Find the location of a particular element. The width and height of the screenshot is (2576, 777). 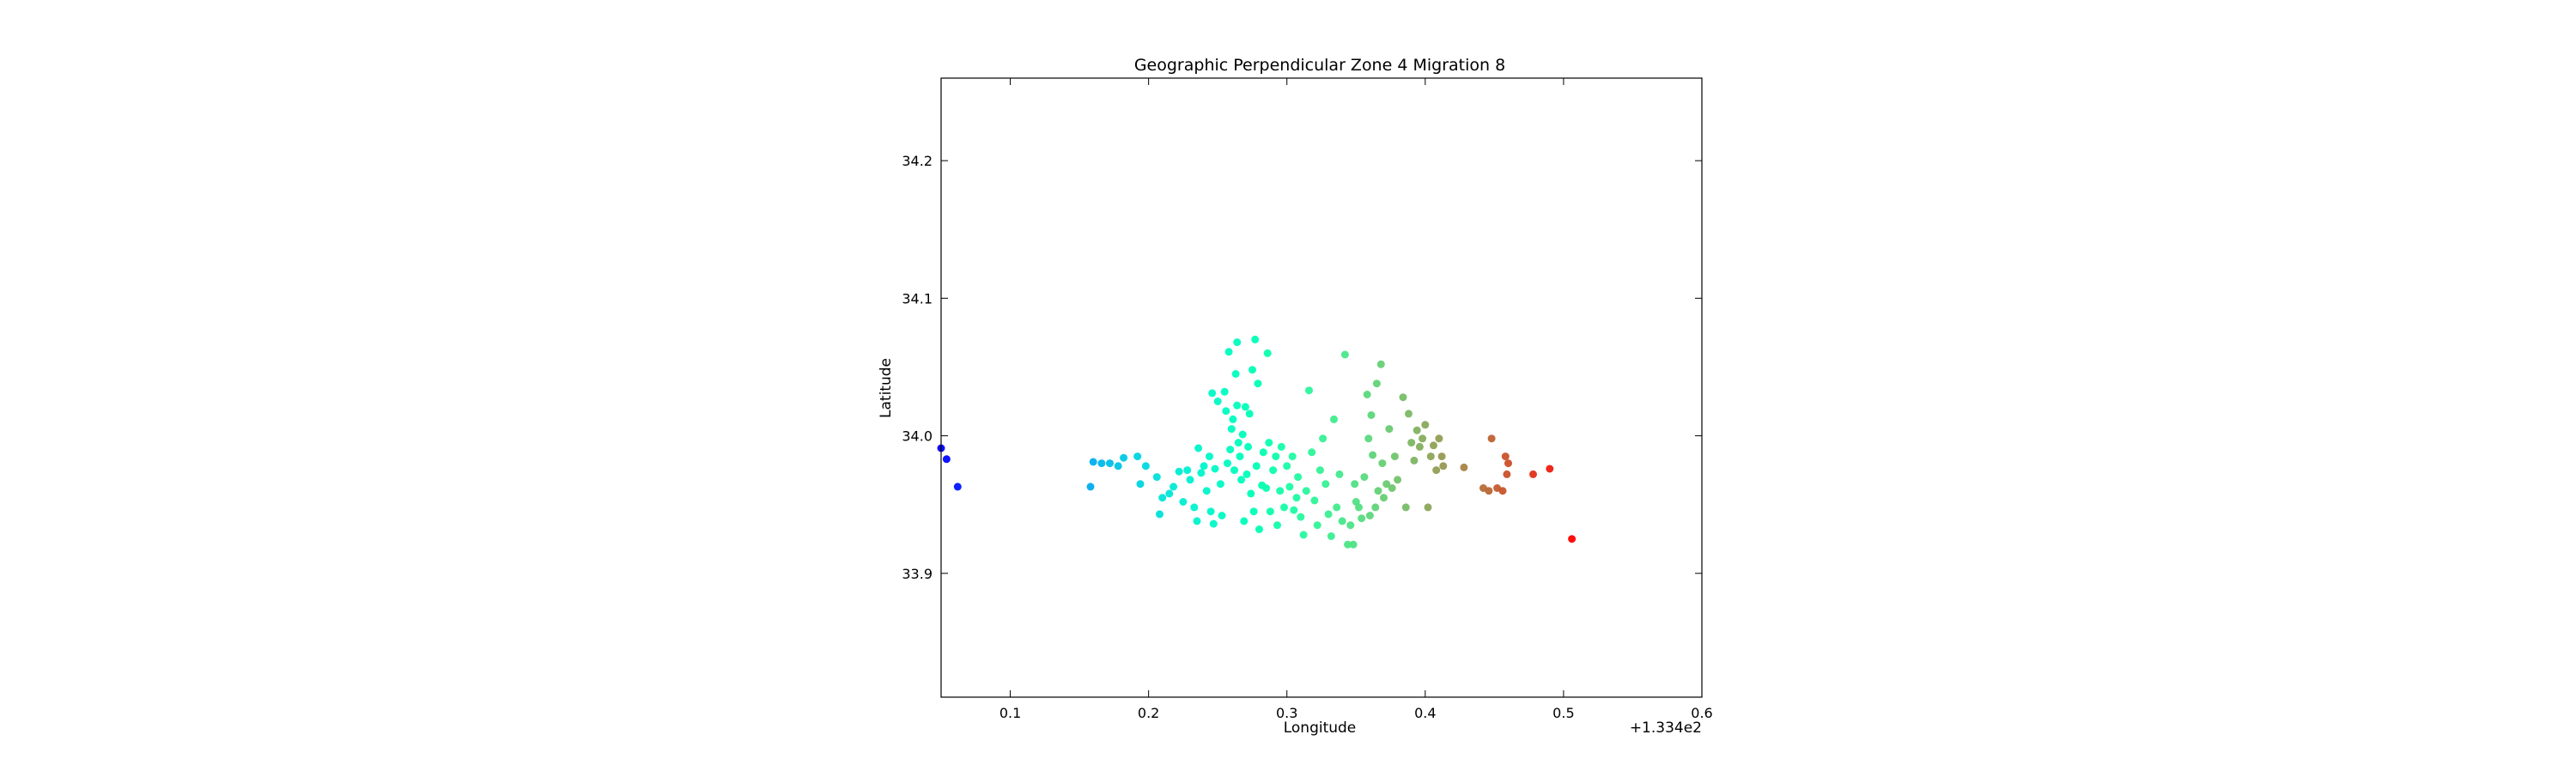

y-tick-label: 33.9 is located at coordinates (918, 574).